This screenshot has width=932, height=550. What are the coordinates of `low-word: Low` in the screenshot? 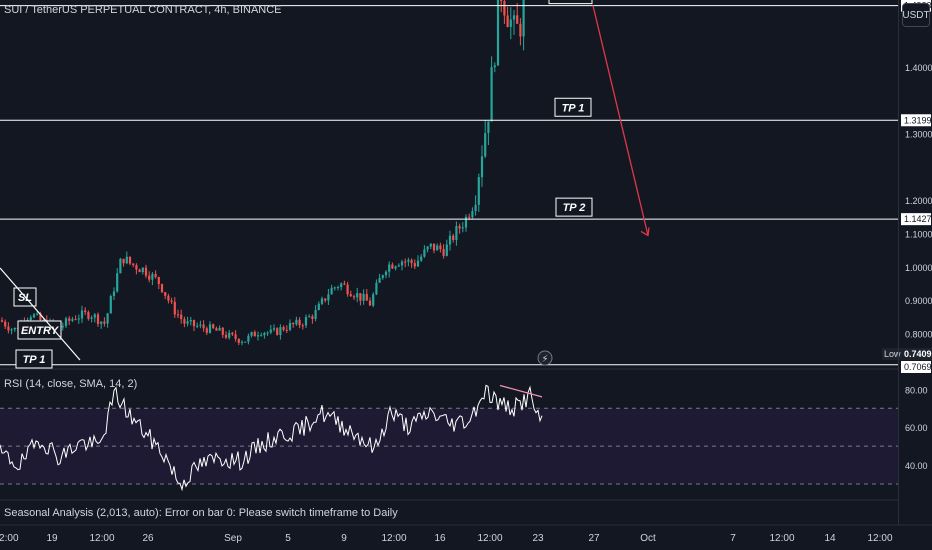 It's located at (892, 354).